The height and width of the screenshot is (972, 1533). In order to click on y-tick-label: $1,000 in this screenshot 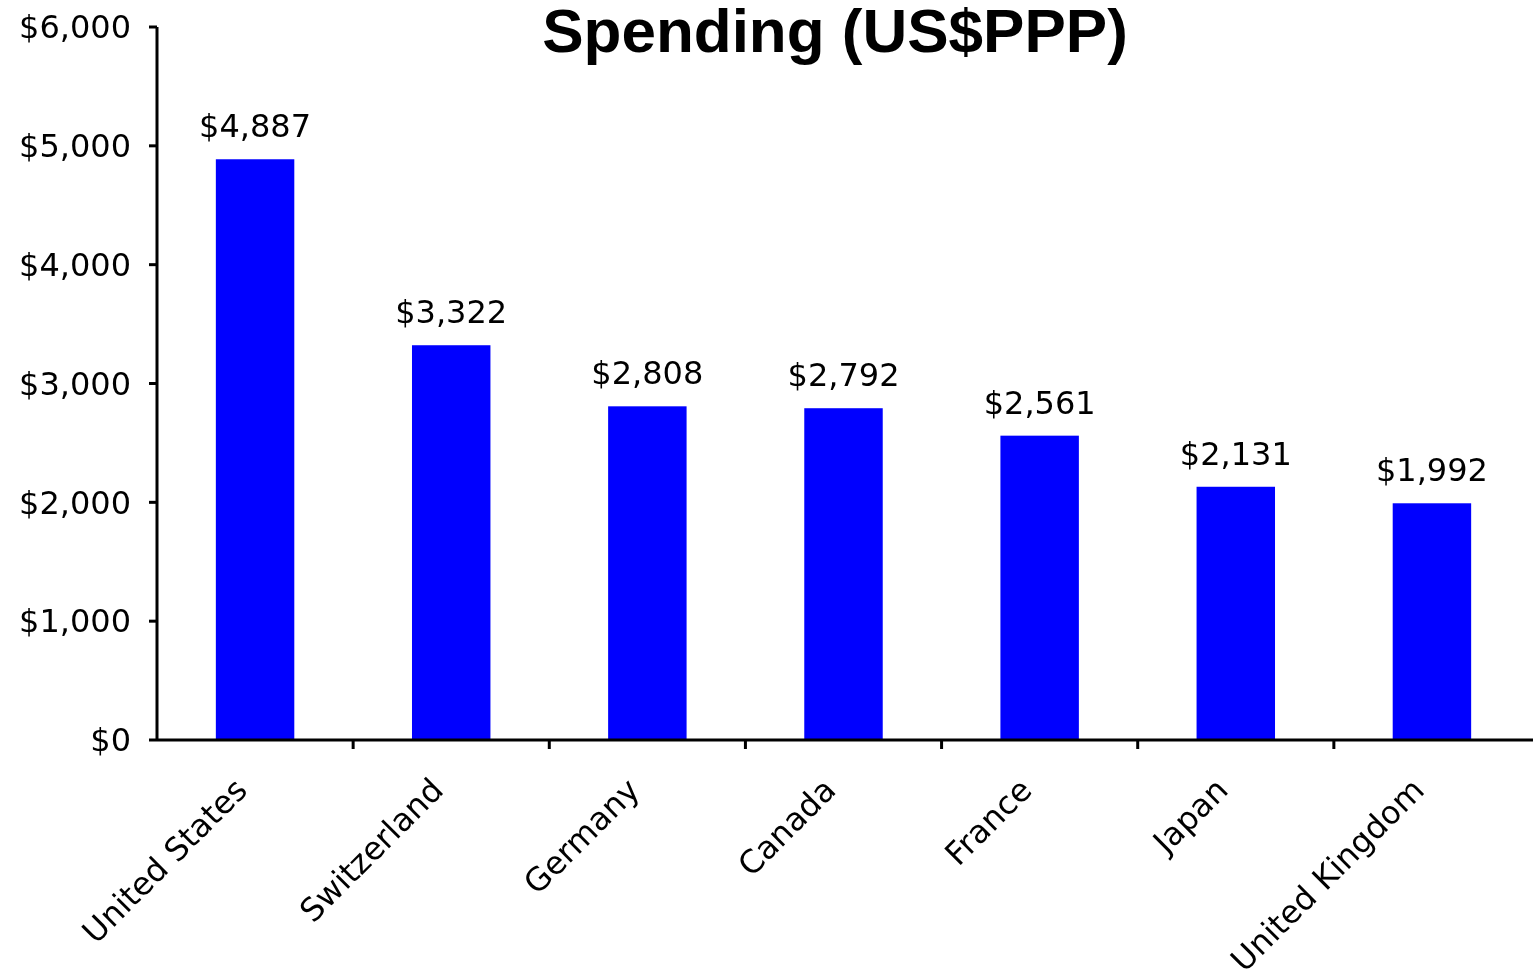, I will do `click(75, 621)`.